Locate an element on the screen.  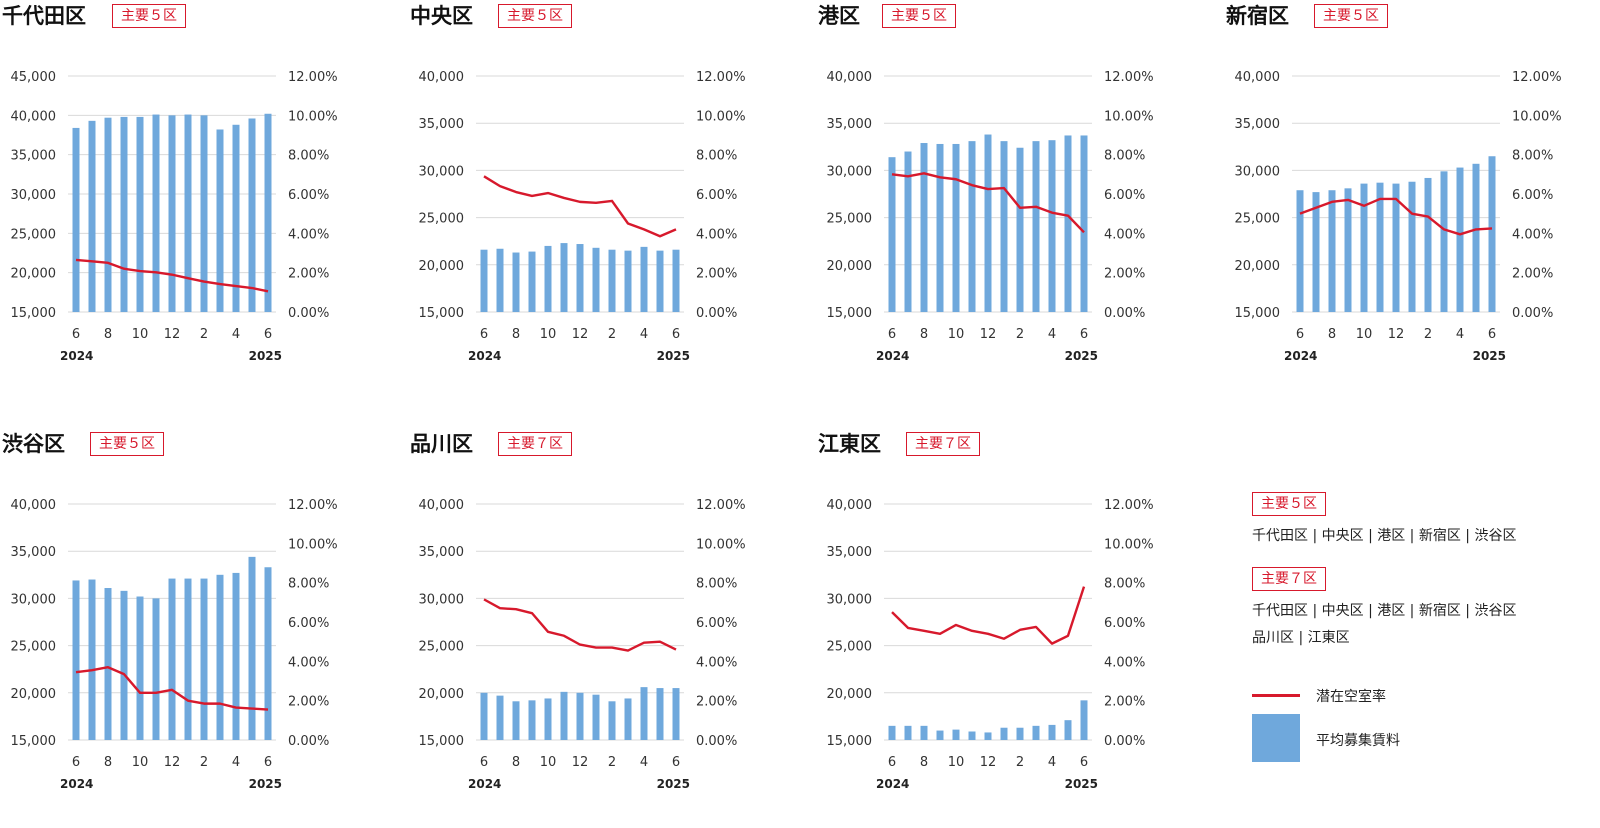
legend-line-label: 潜在空室率 is located at coordinates (1351, 697).